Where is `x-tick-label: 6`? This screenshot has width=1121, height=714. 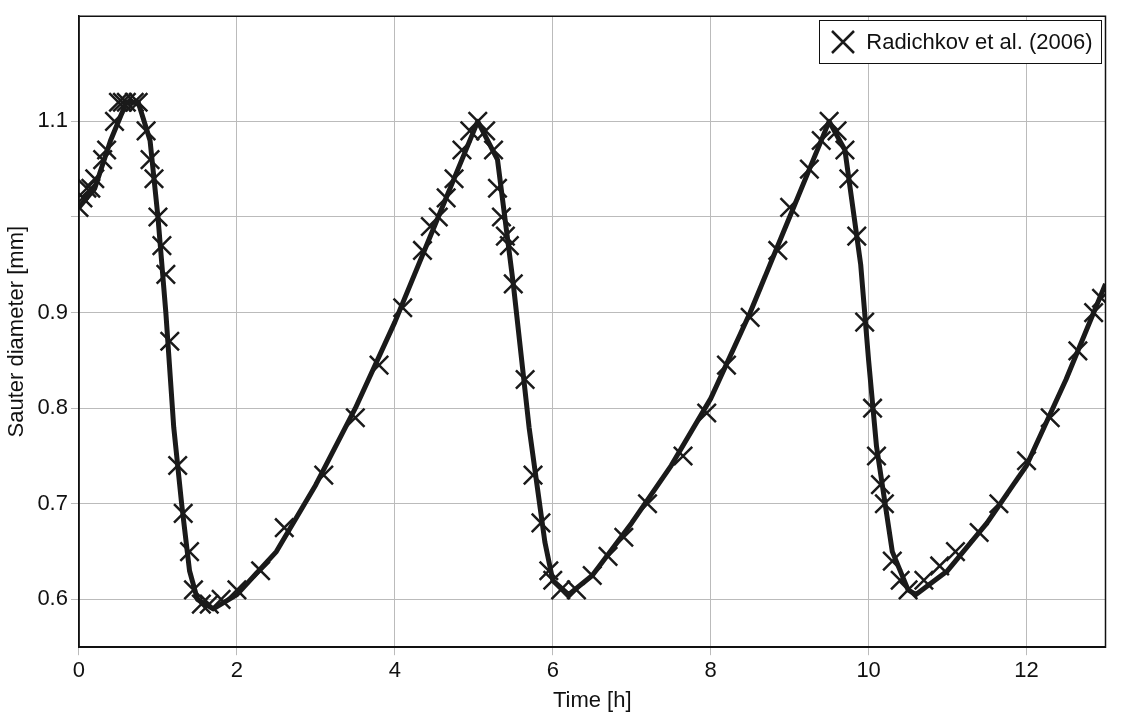 x-tick-label: 6 is located at coordinates (552, 670).